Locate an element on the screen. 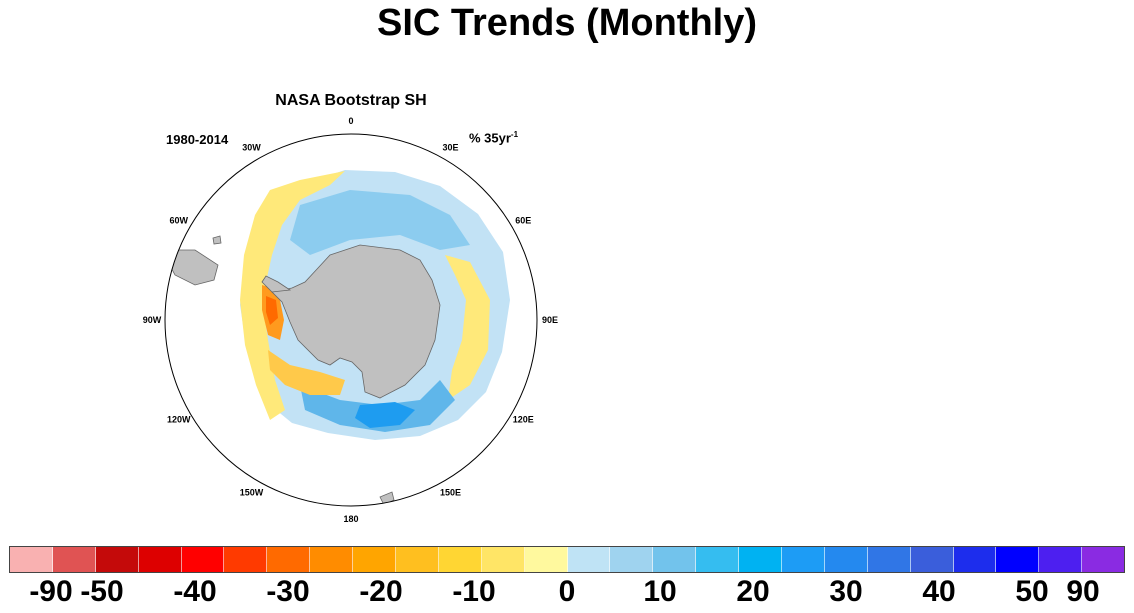 The width and height of the screenshot is (1134, 613). colorbar-tick-label: 50 is located at coordinates (1032, 591).